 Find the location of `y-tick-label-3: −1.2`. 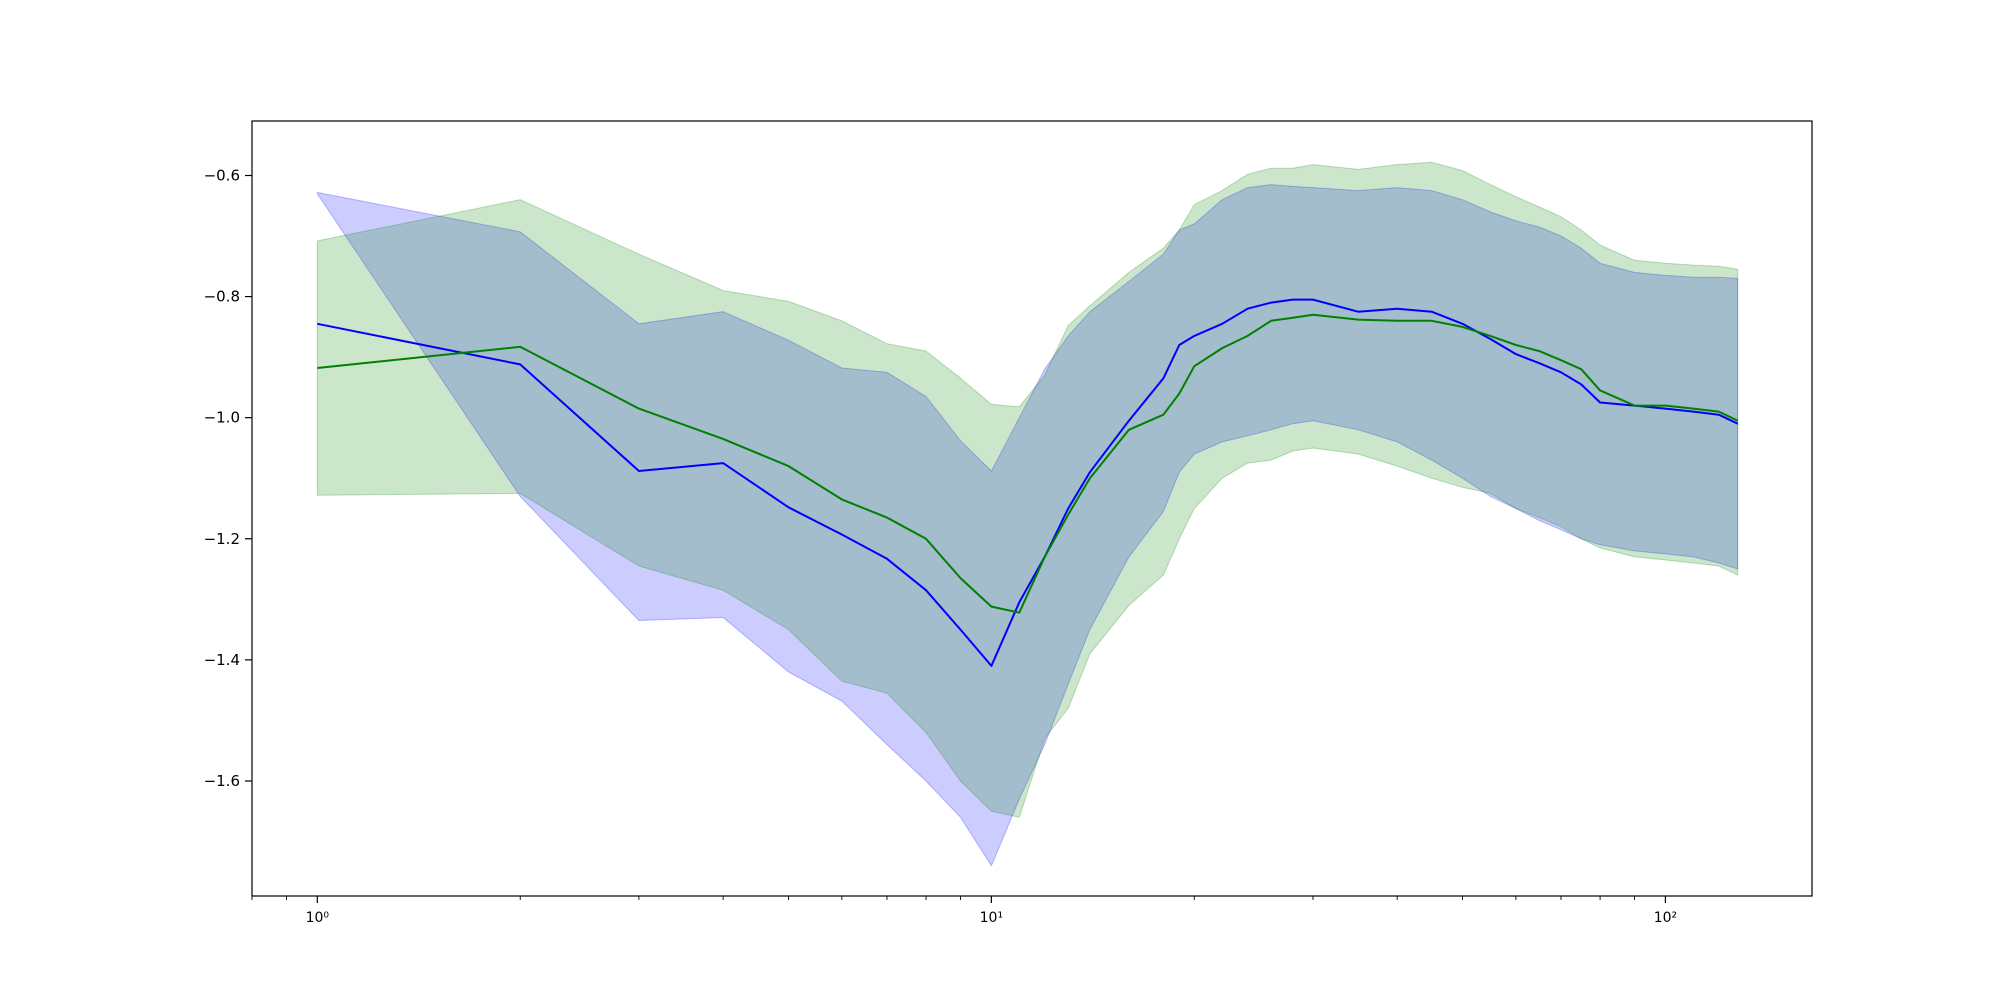

y-tick-label-3: −1.2 is located at coordinates (222, 539).